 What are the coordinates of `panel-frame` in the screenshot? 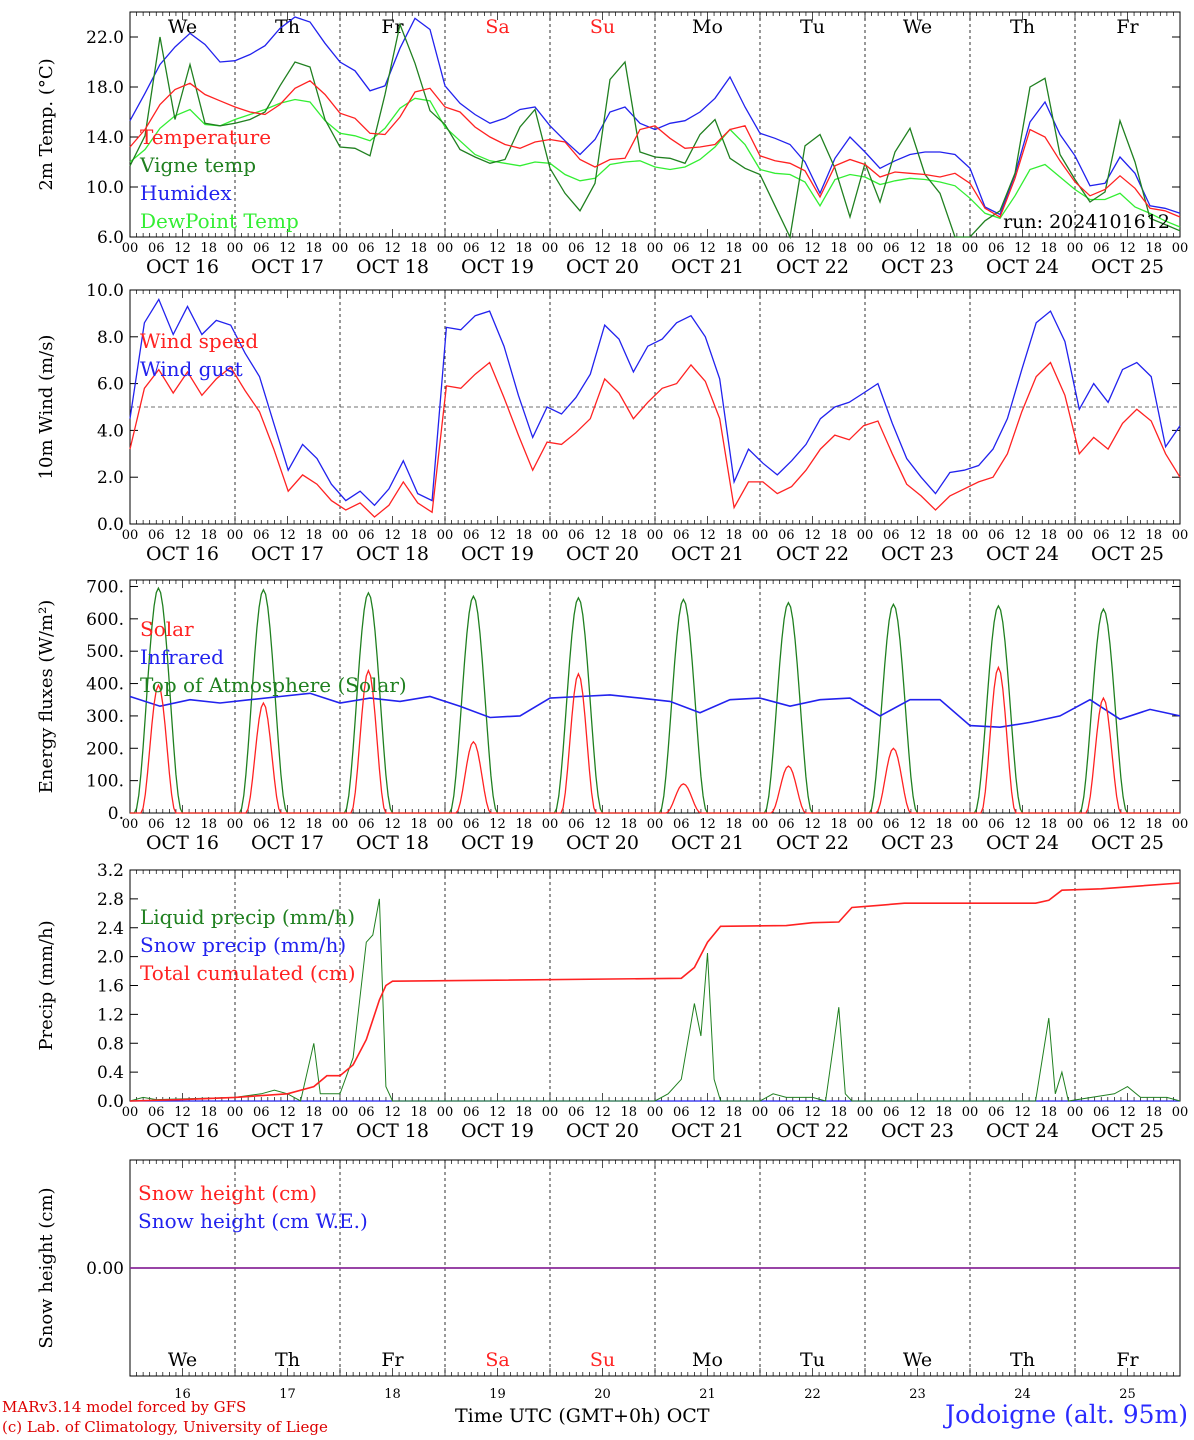 It's located at (655, 124).